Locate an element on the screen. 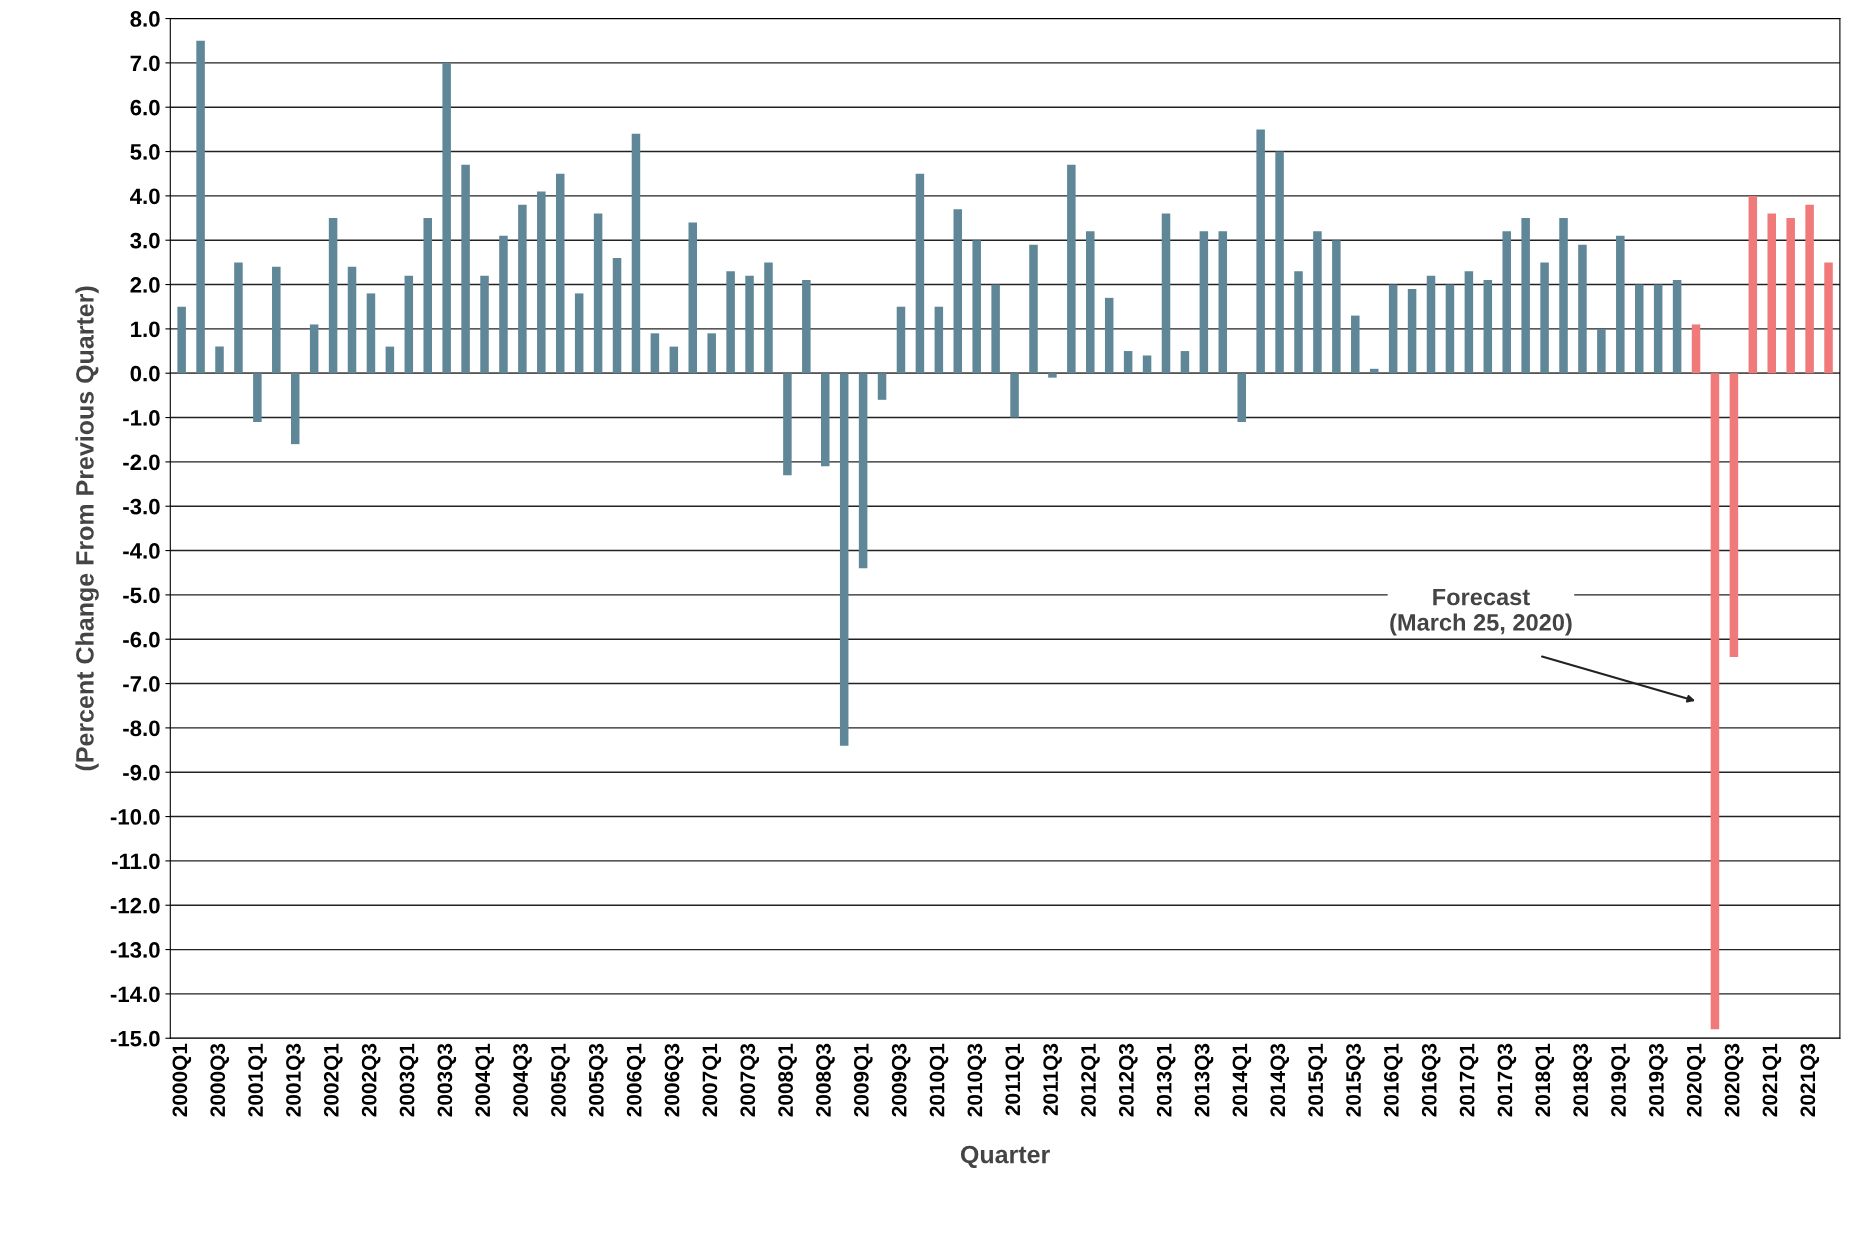  x-tick-label: 2018Q1 is located at coordinates (1545, 1080).